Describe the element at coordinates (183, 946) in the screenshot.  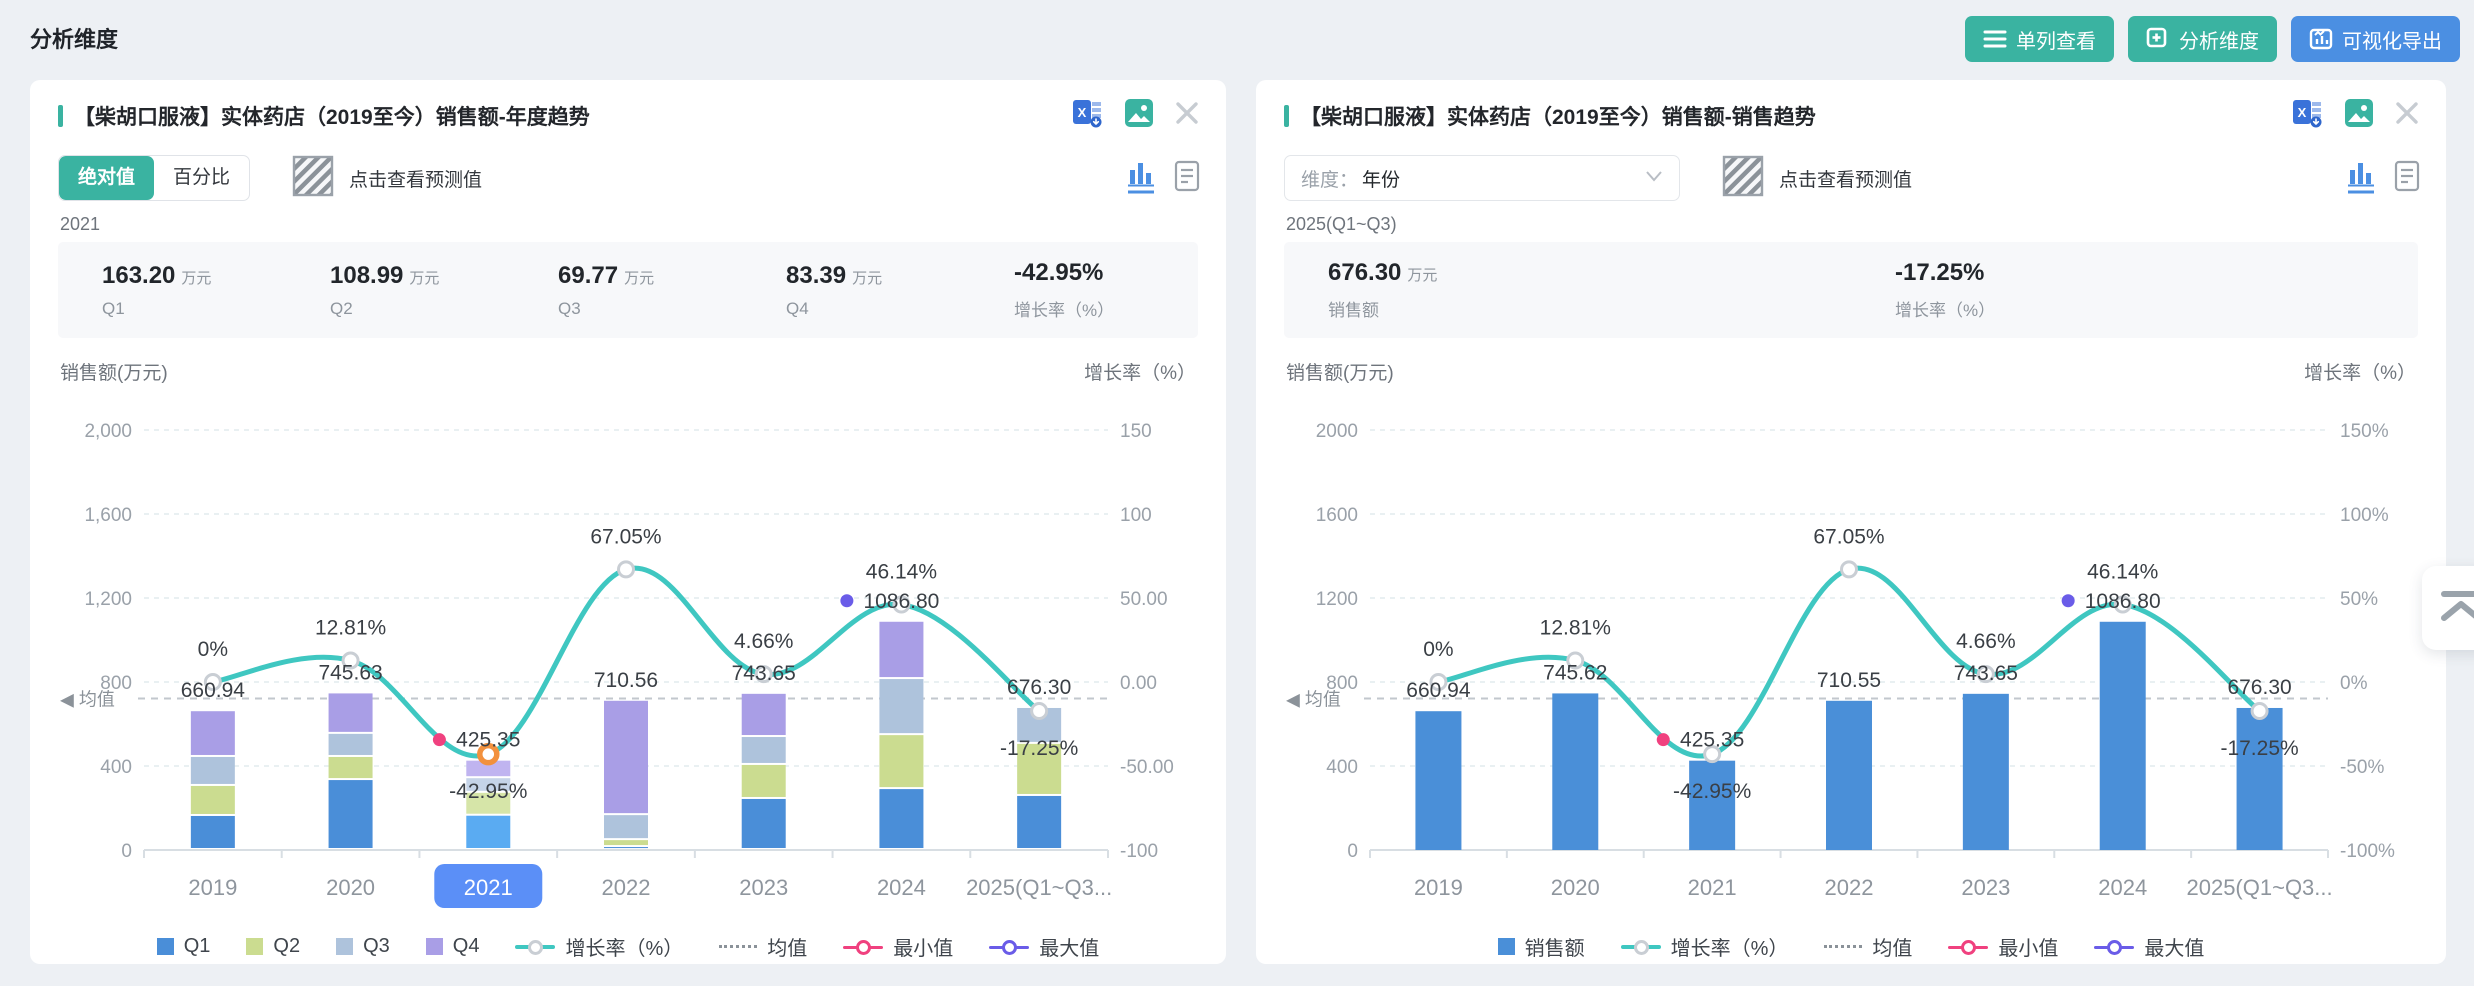
I see `legend-item: Q1` at that location.